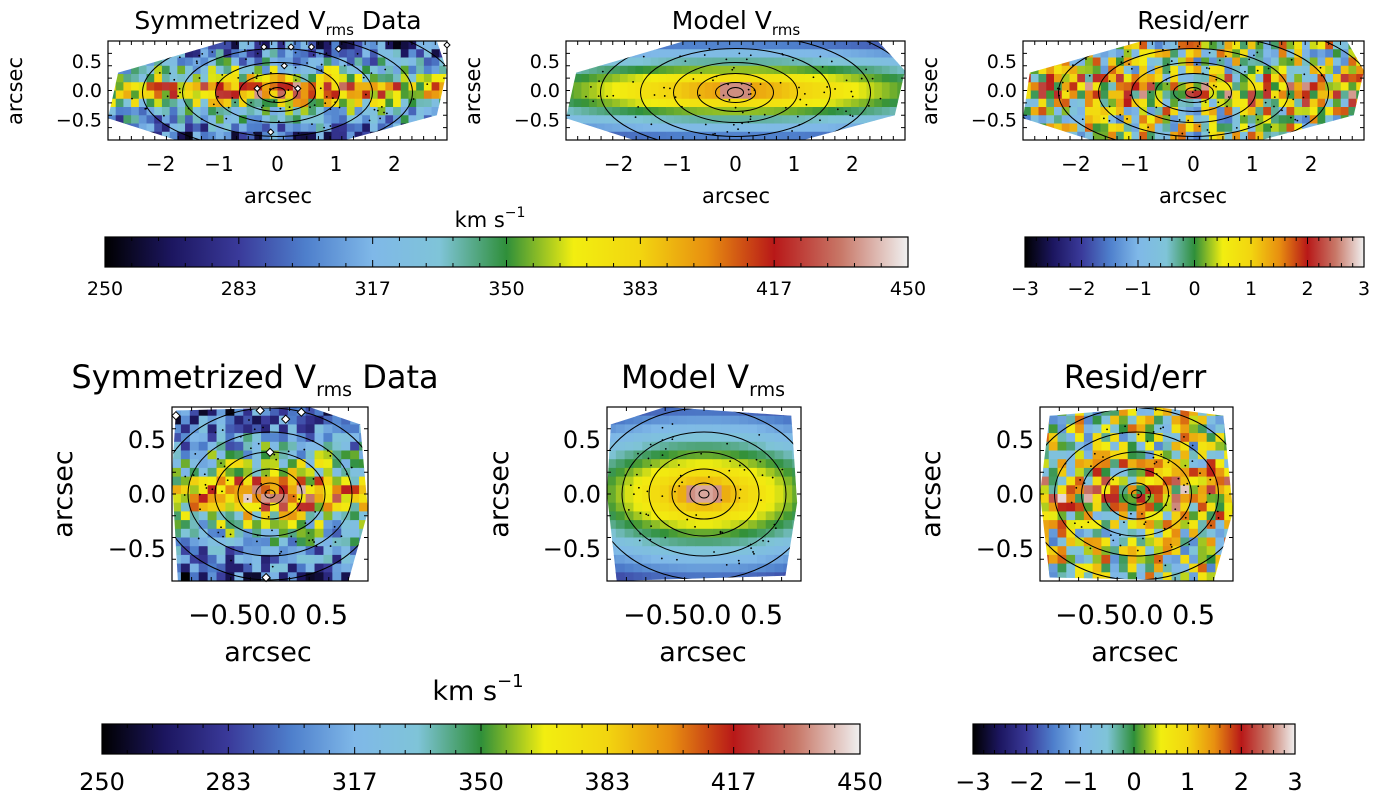 The image size is (1395, 804). I want to click on bin-centers, so click(704, 494).